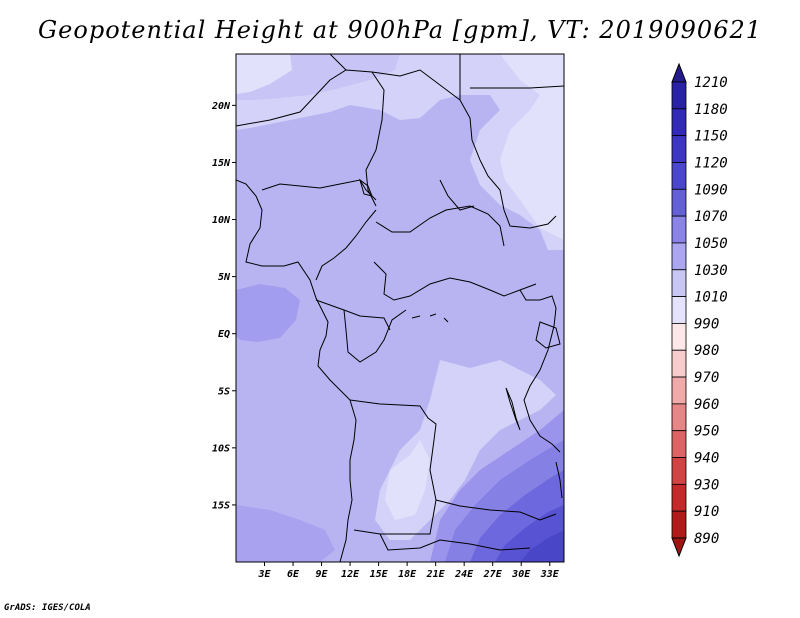  What do you see at coordinates (379, 574) in the screenshot?
I see `lon-tick-label: 15E` at bounding box center [379, 574].